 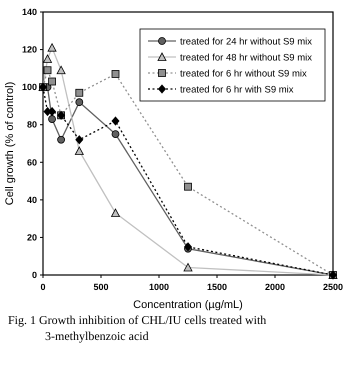 I want to click on legend-label: treated for 6 hr with S9 mix, so click(x=237, y=90).